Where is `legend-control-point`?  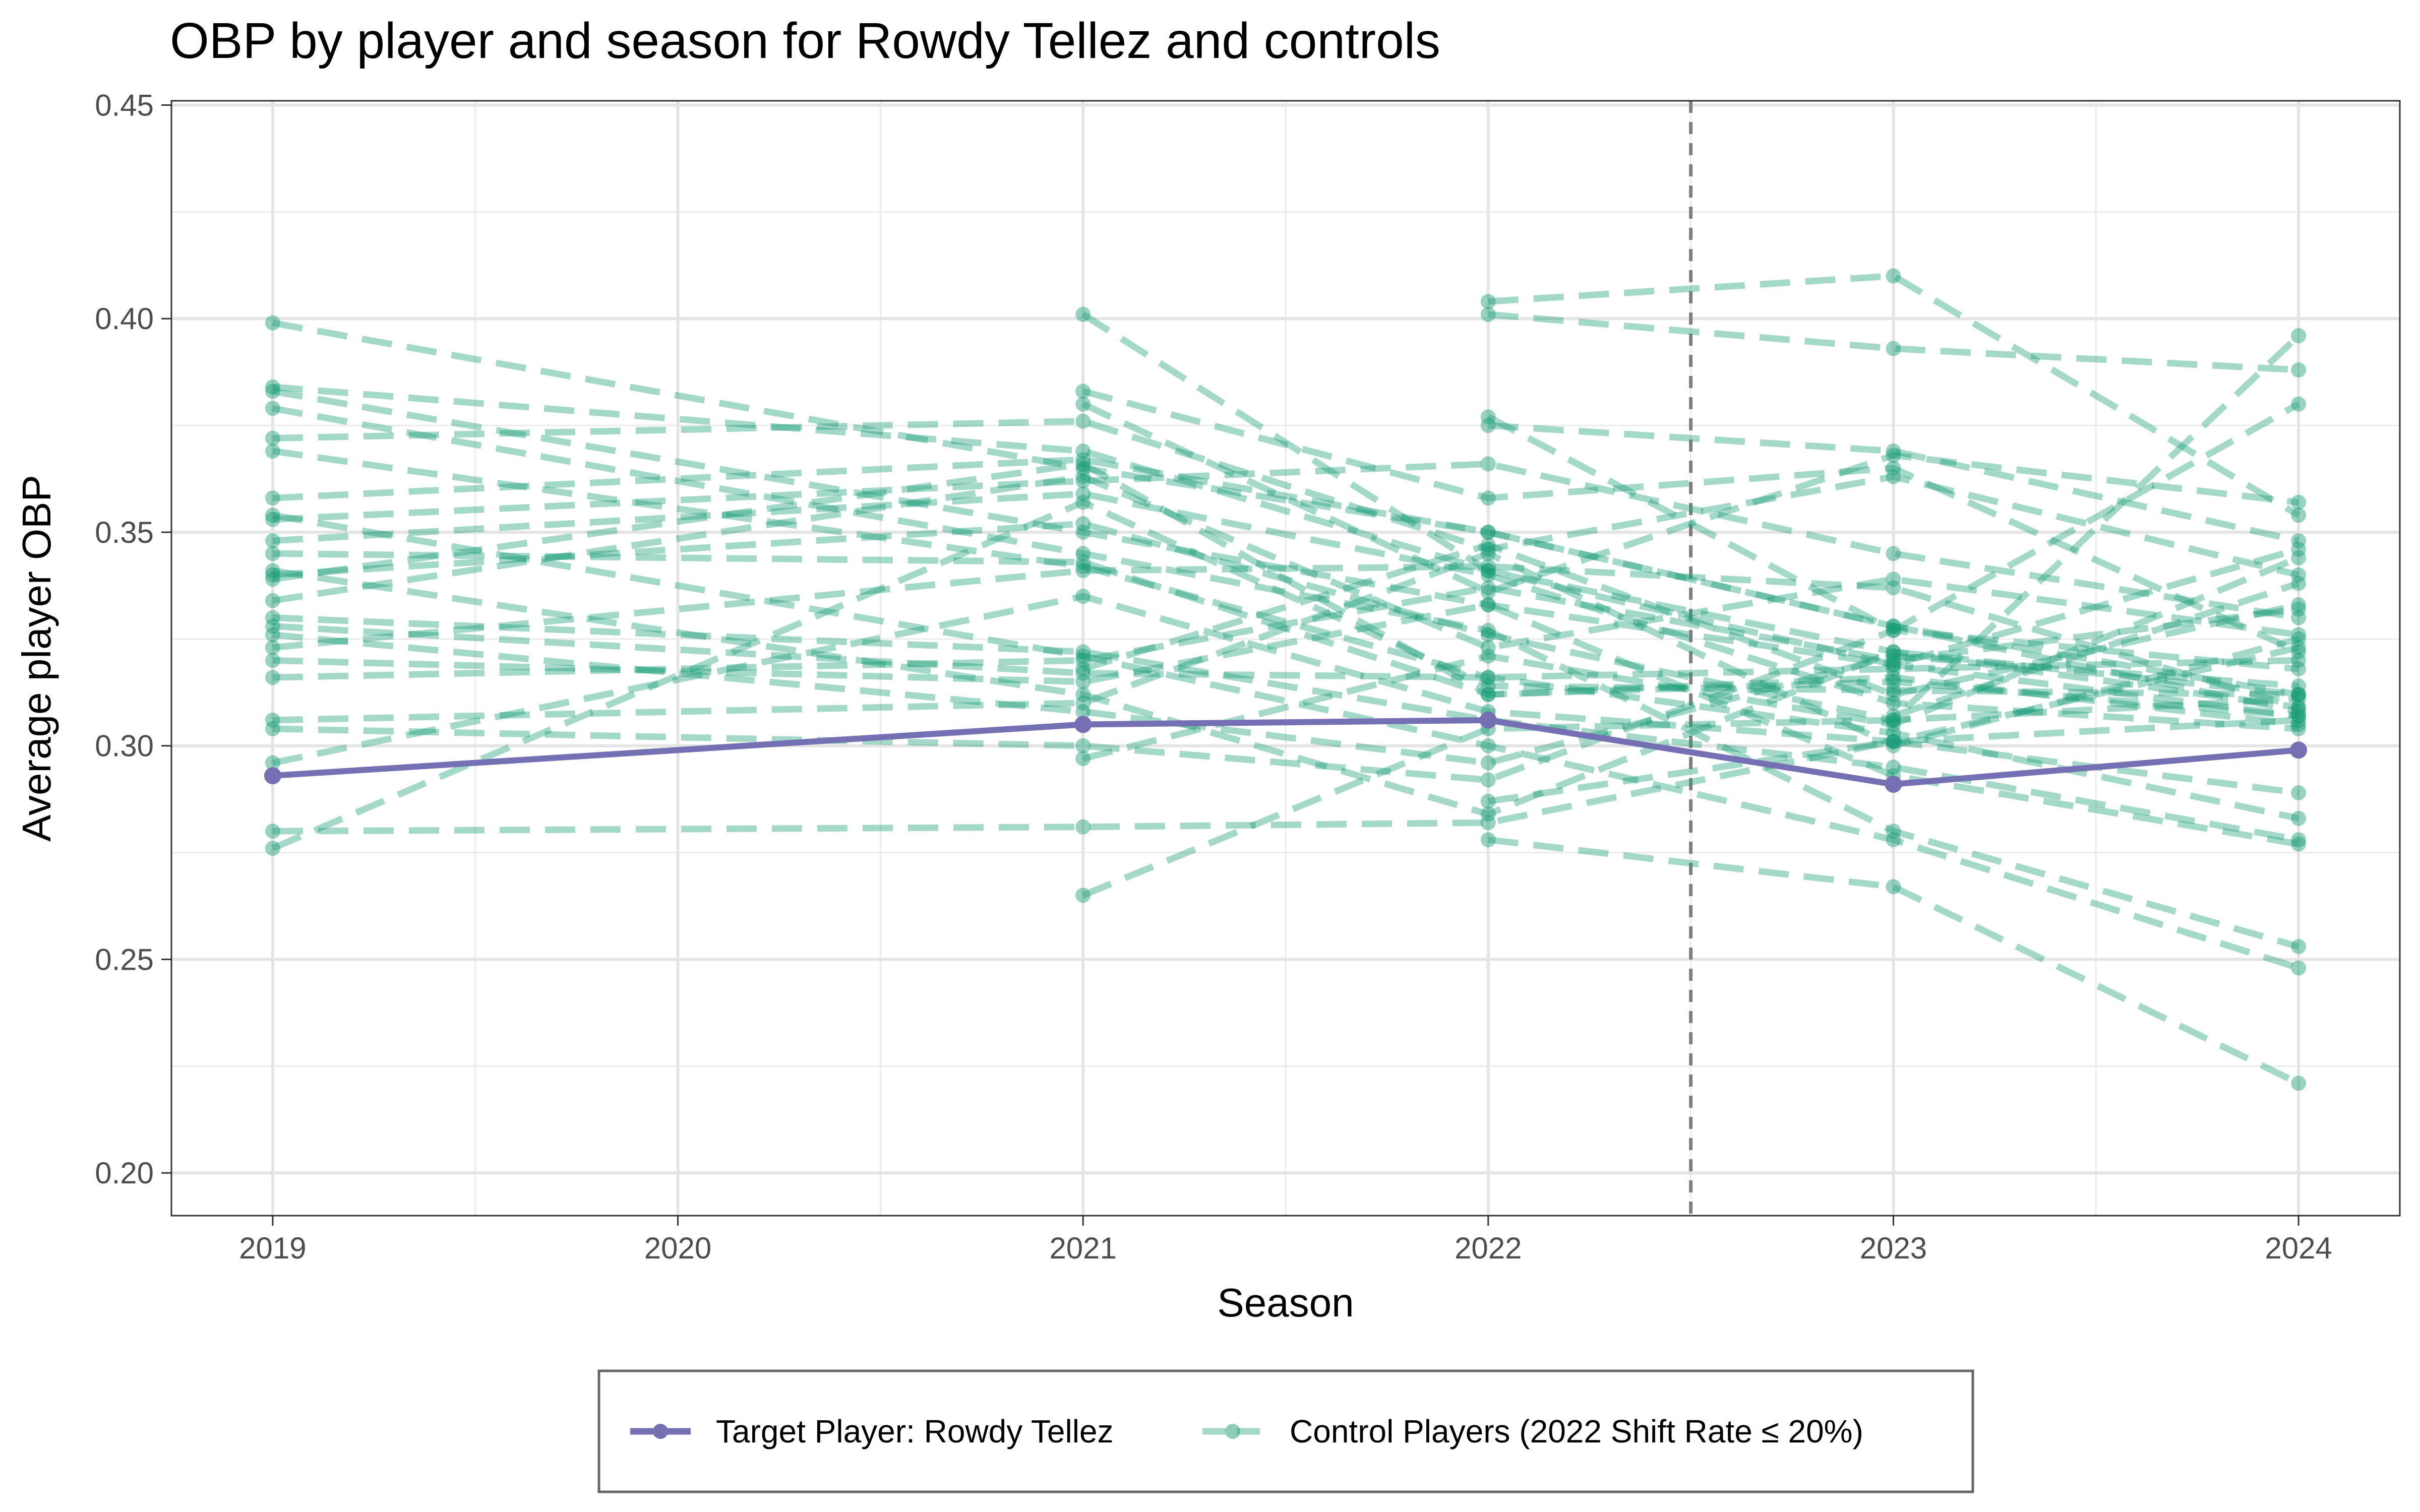
legend-control-point is located at coordinates (1232, 1431).